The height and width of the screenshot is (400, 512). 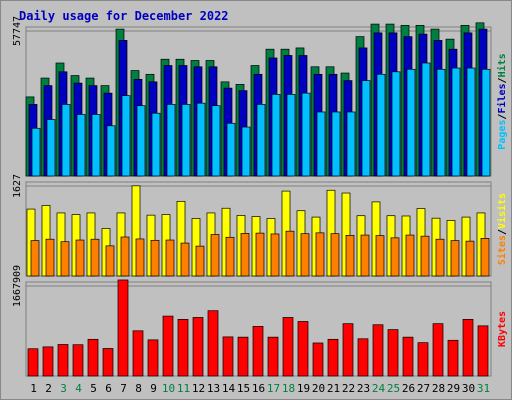 What do you see at coordinates (502, 250) in the screenshot?
I see `legend-sites: Sites` at bounding box center [502, 250].